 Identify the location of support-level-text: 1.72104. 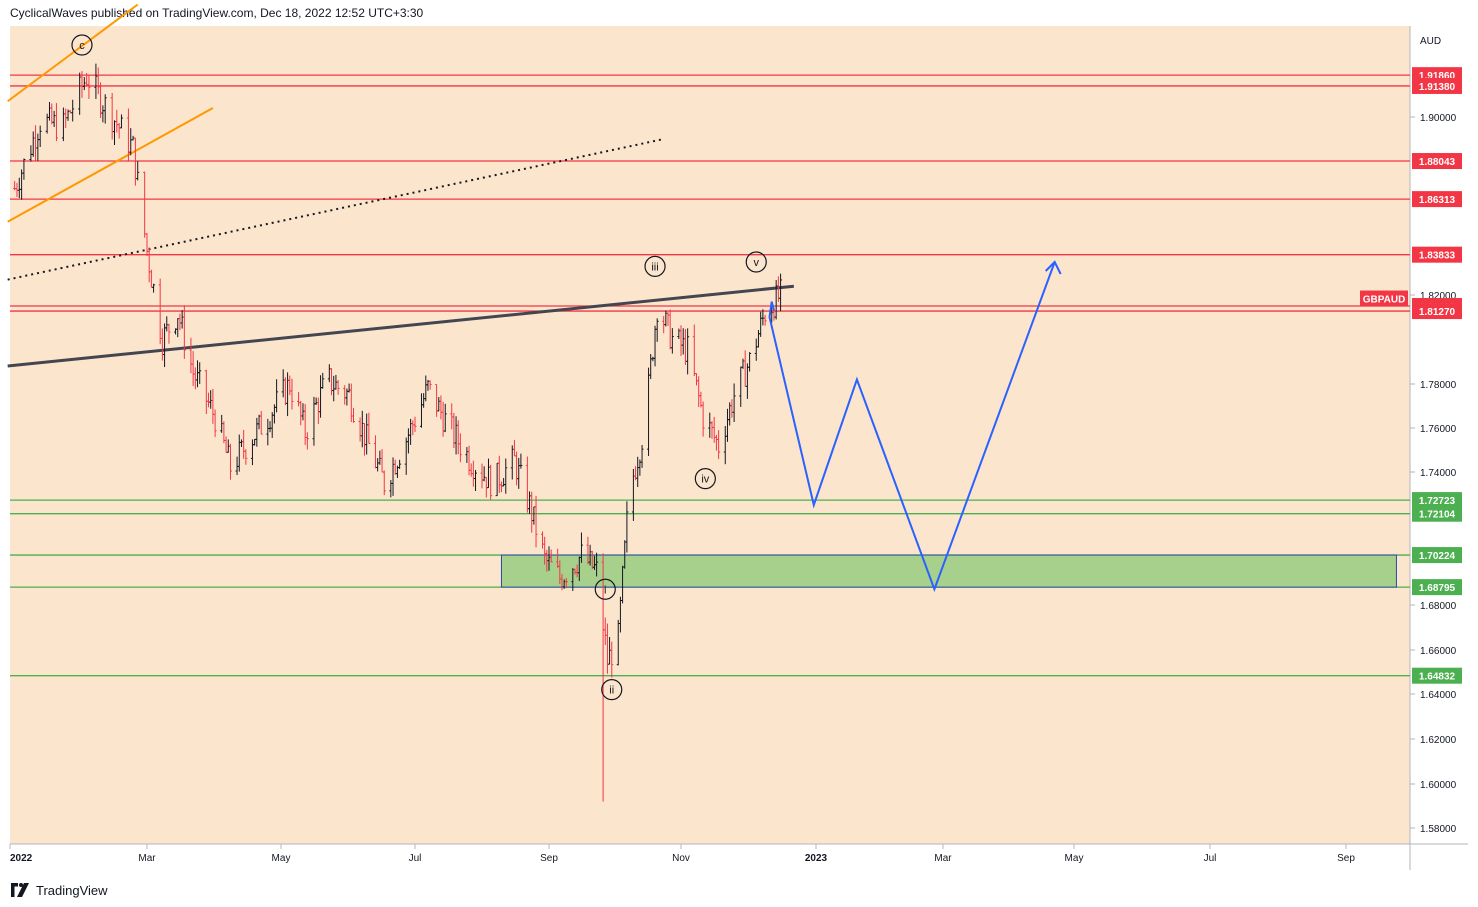
(1437, 515).